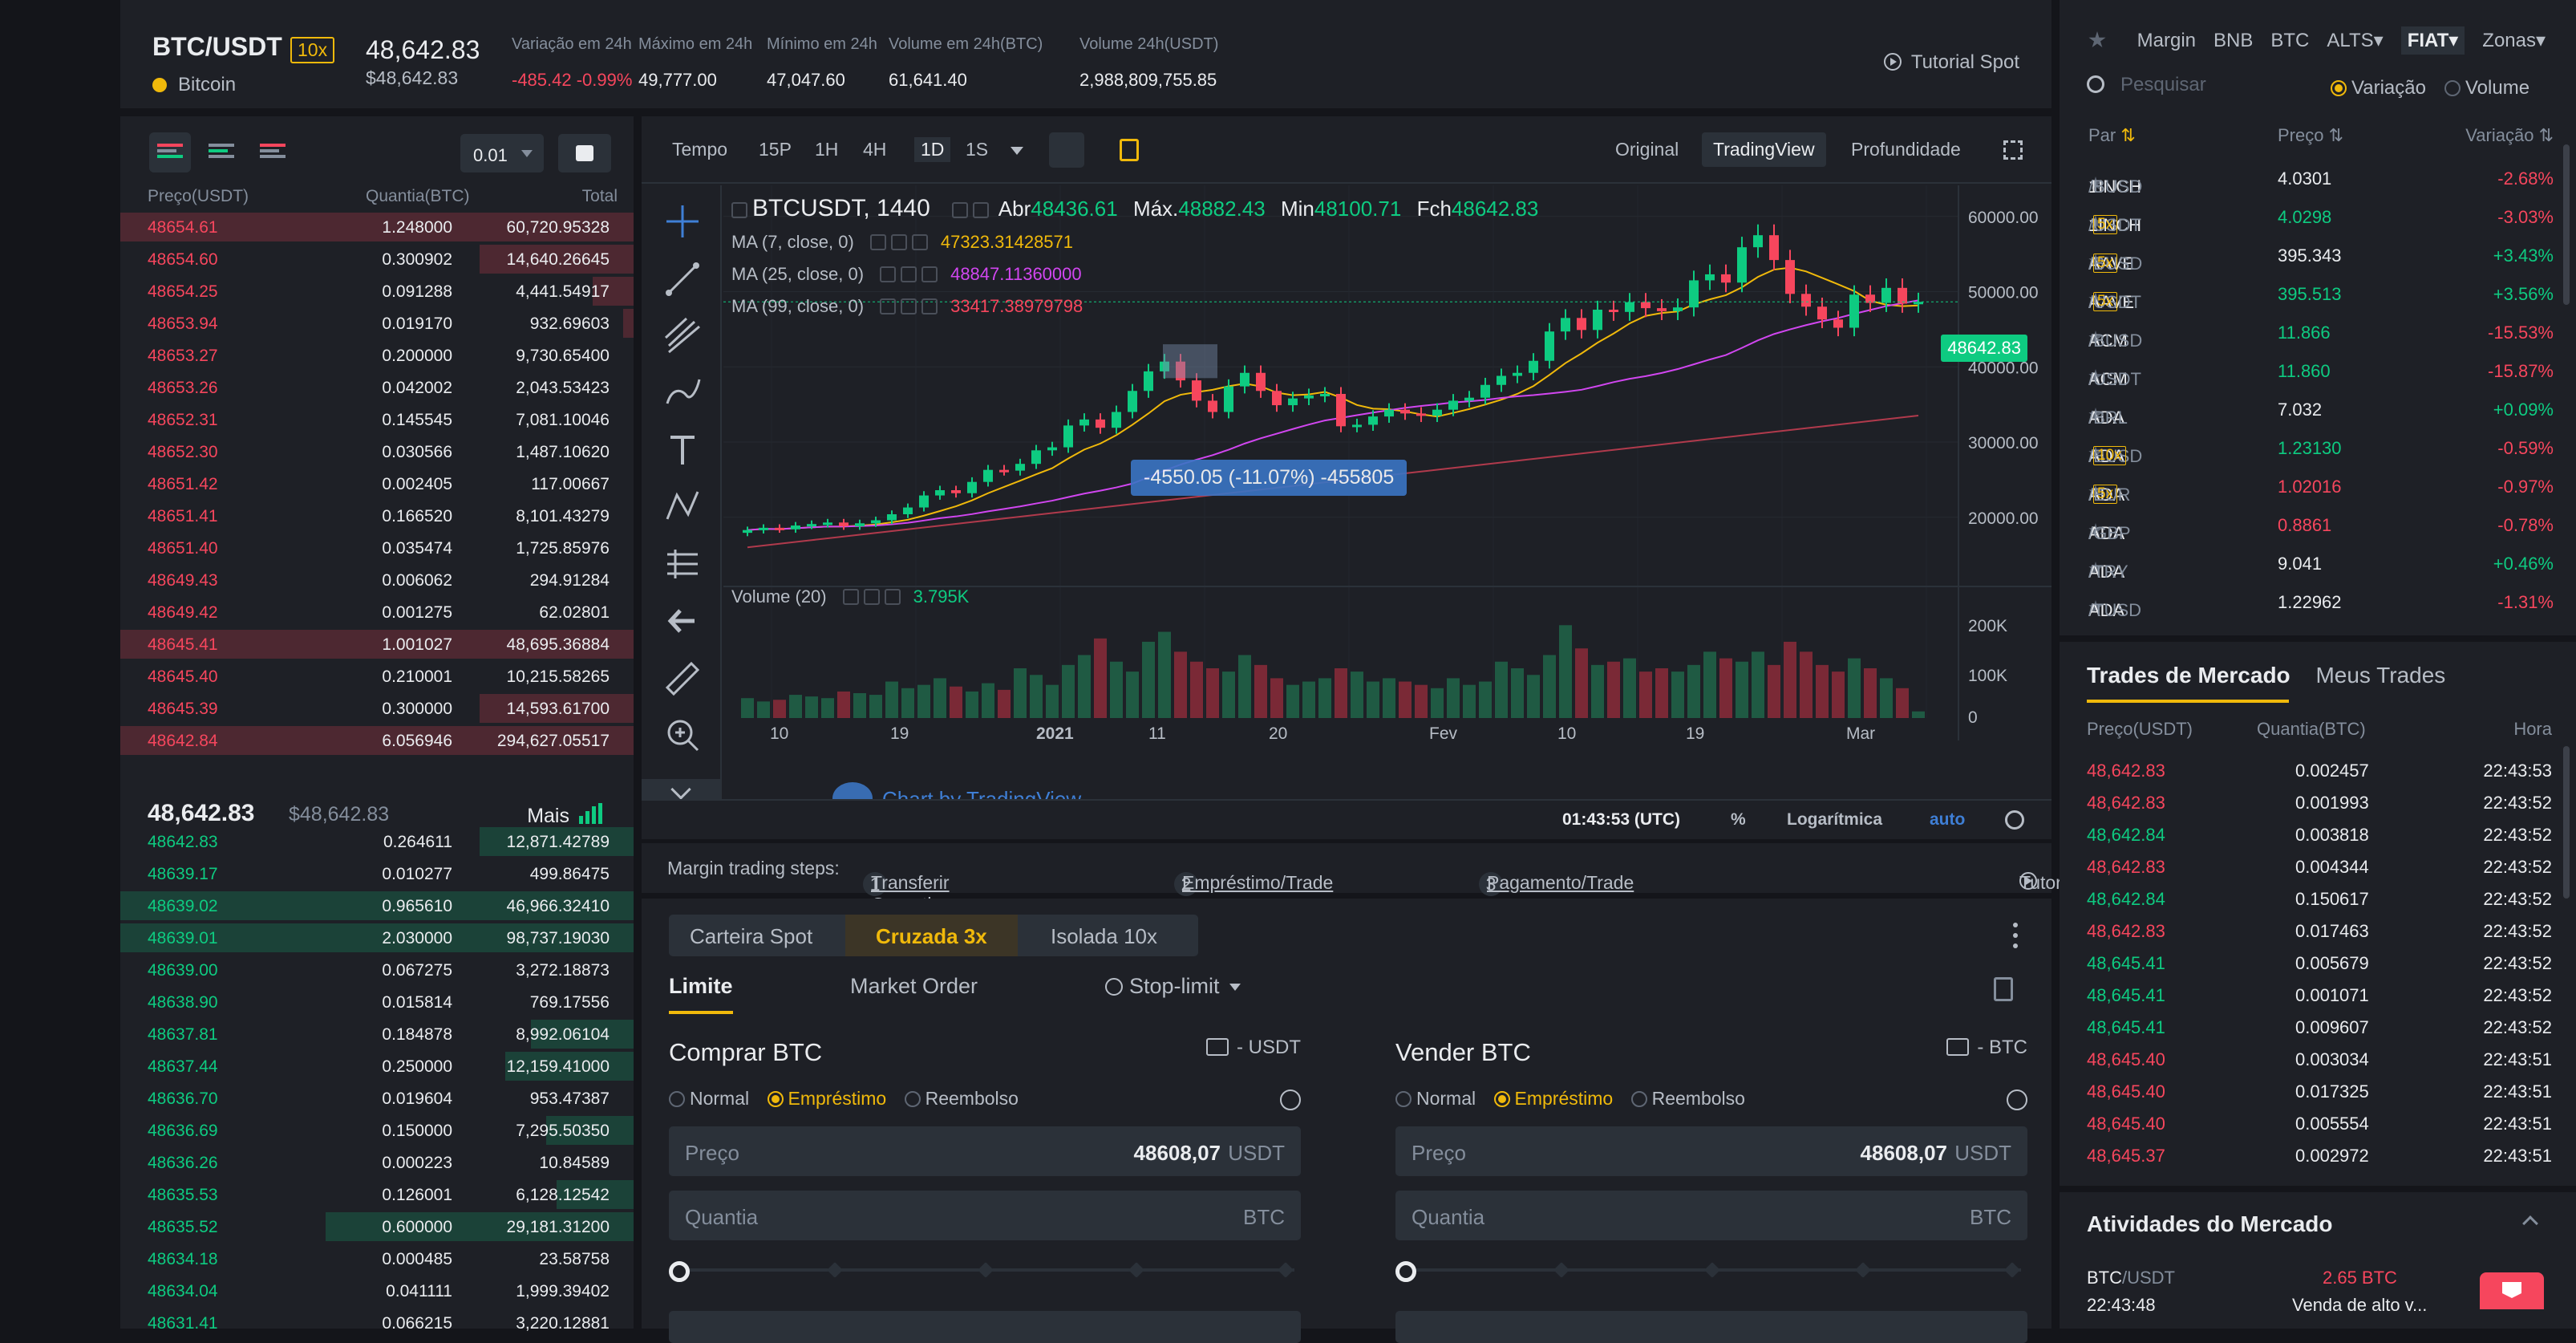 This screenshot has height=1343, width=2576. What do you see at coordinates (566, 816) in the screenshot?
I see `more-button: Mais` at bounding box center [566, 816].